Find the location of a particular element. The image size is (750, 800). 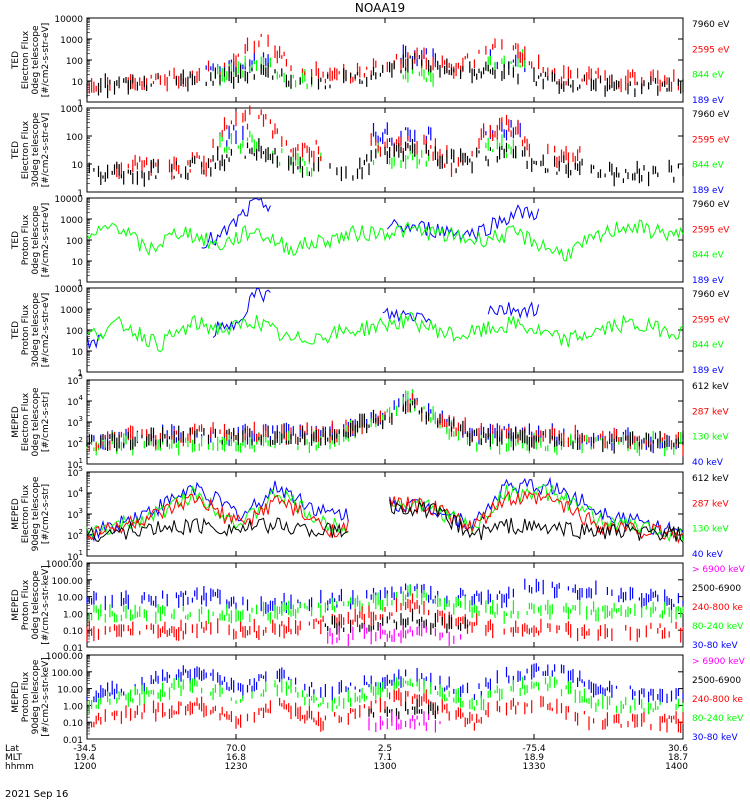

legend-label: 30-80 keV is located at coordinates (715, 646).